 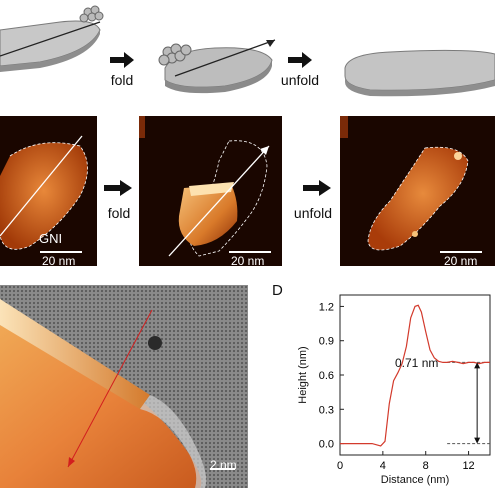 I want to click on y-tick-label: 1.2, so click(x=326, y=307).